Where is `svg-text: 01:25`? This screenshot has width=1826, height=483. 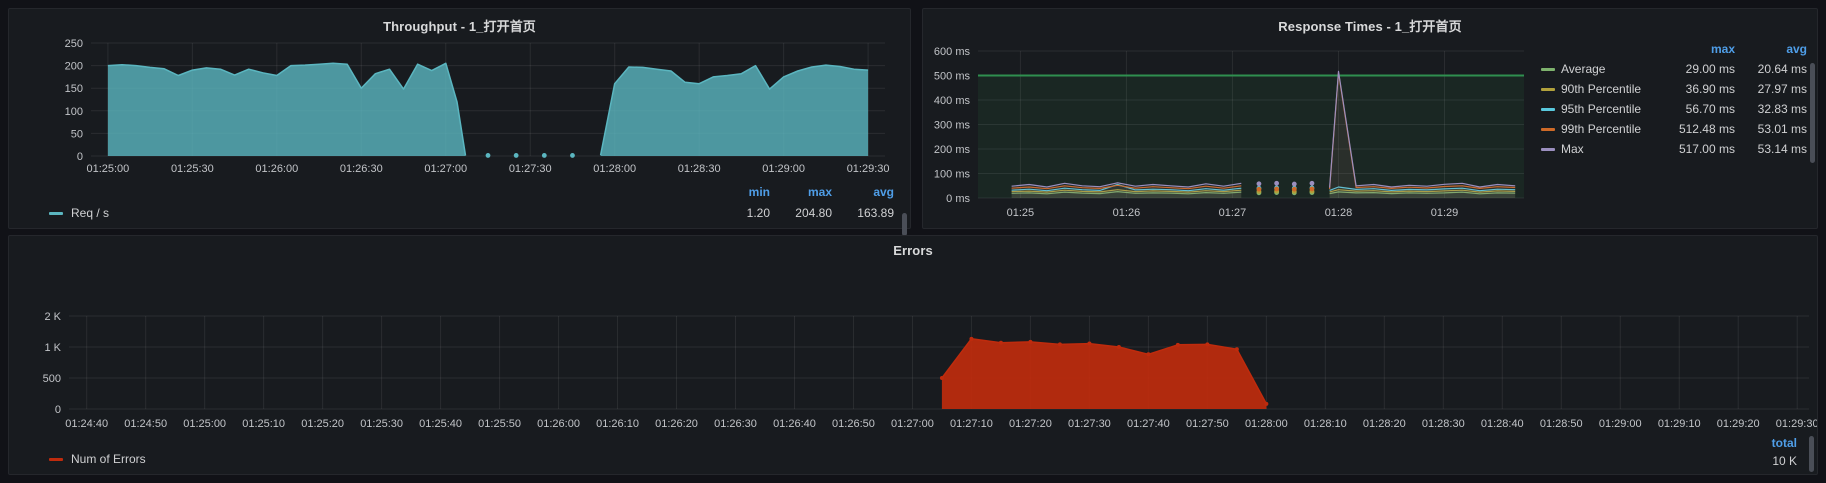
svg-text: 01:25 is located at coordinates (1021, 213).